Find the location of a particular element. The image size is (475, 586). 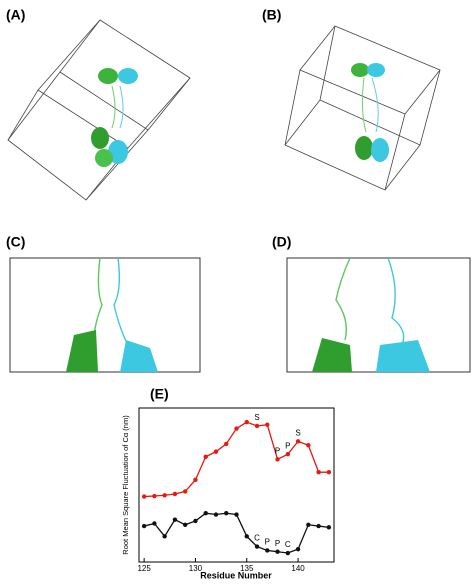

cube-a is located at coordinates (99, 110).